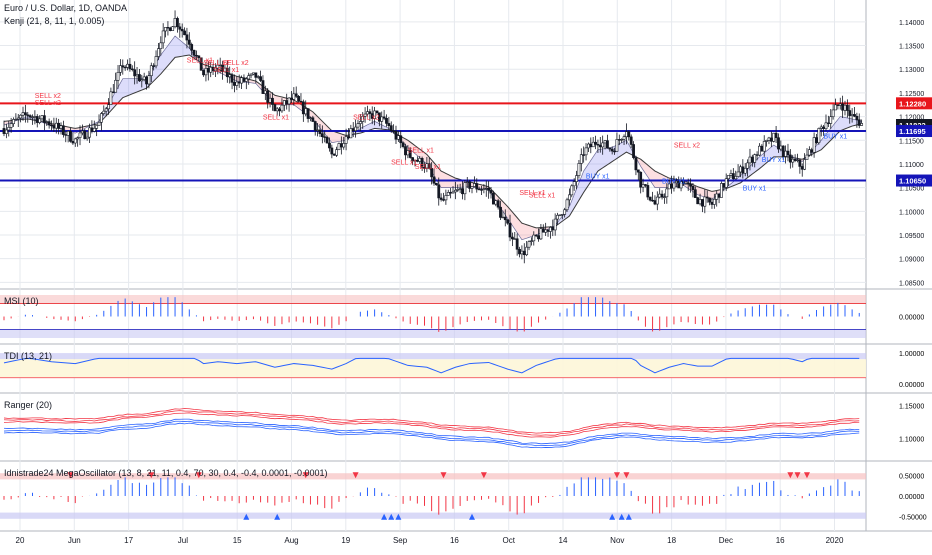  What do you see at coordinates (128, 540) in the screenshot?
I see `x-tick-label: 17` at bounding box center [128, 540].